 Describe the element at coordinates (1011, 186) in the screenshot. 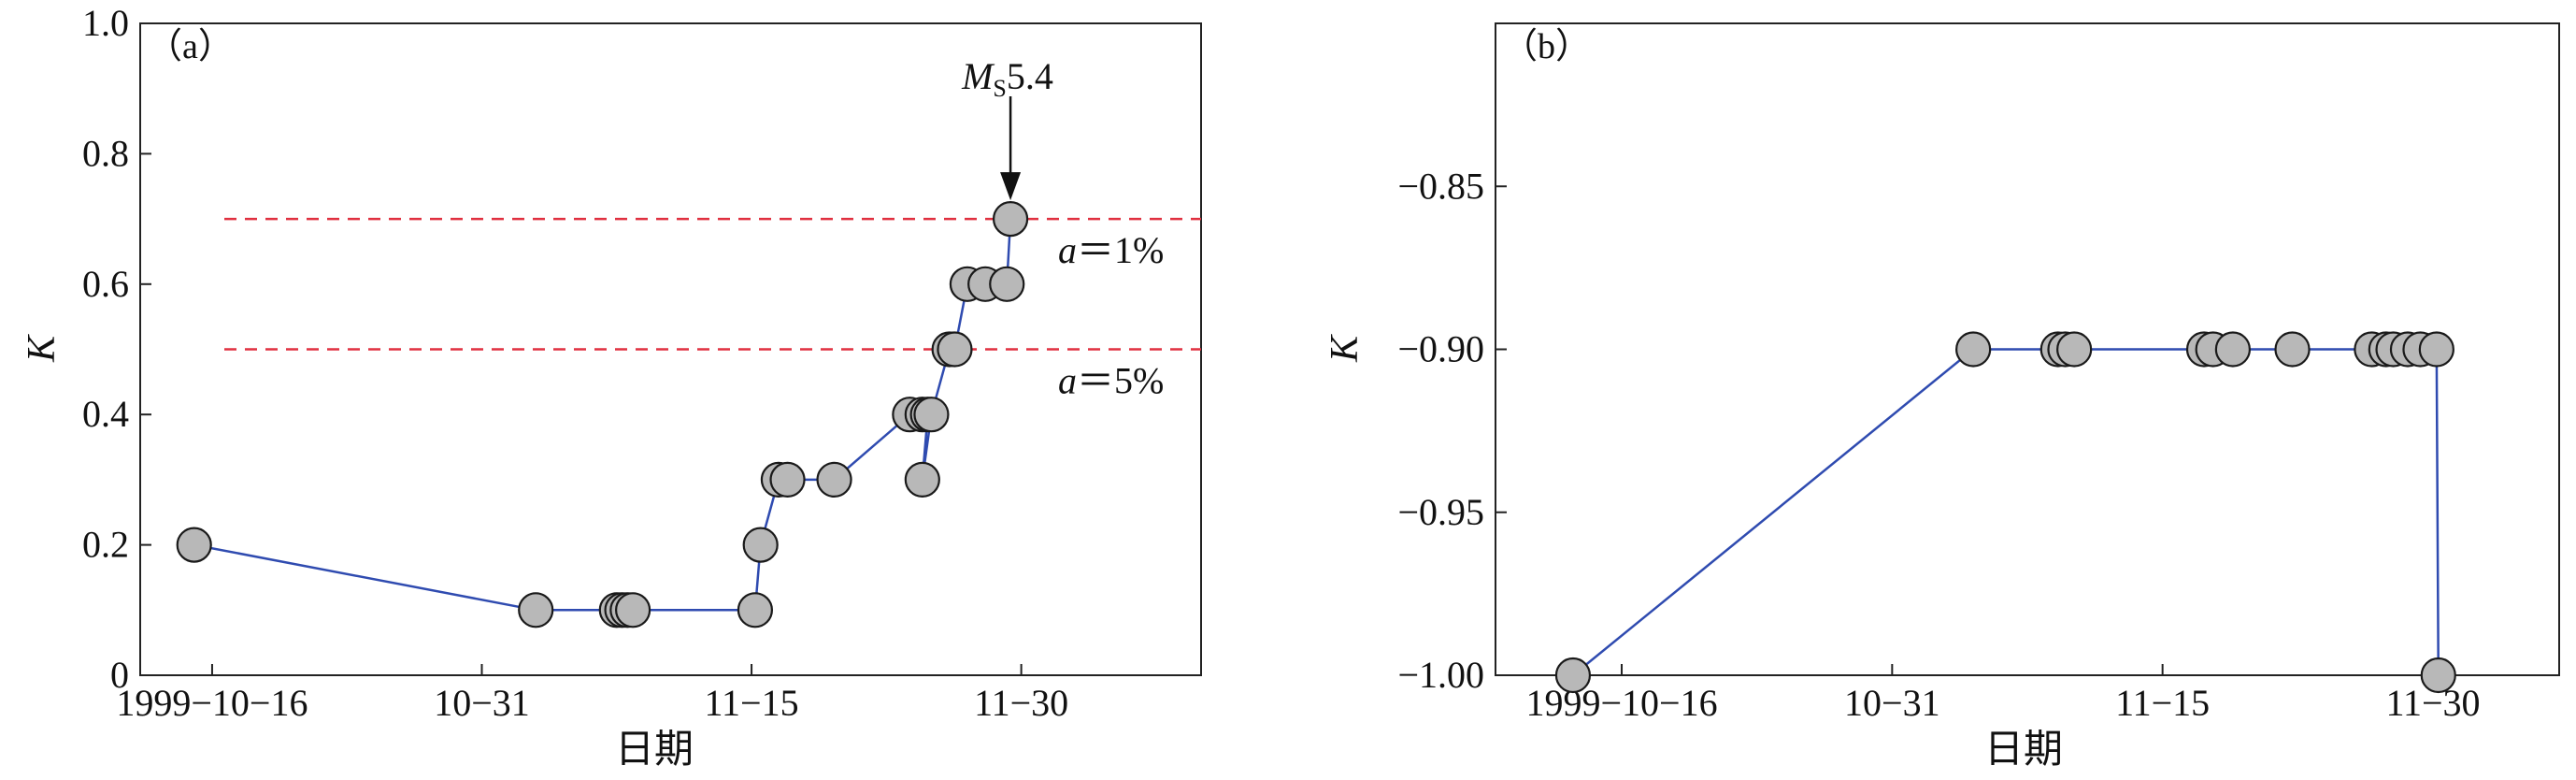

I see `annotation-arrow-head` at that location.